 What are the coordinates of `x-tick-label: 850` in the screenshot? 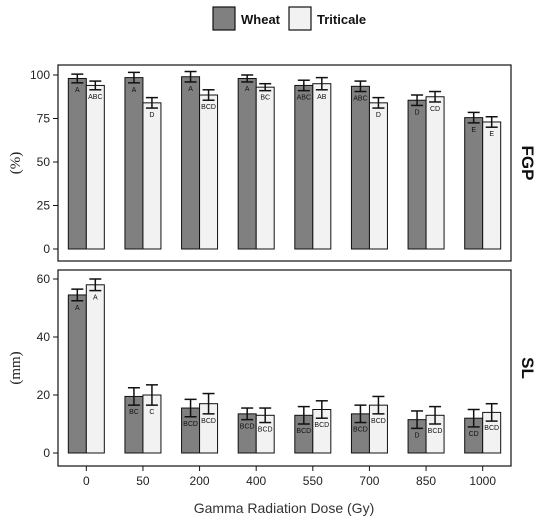 It's located at (426, 481).